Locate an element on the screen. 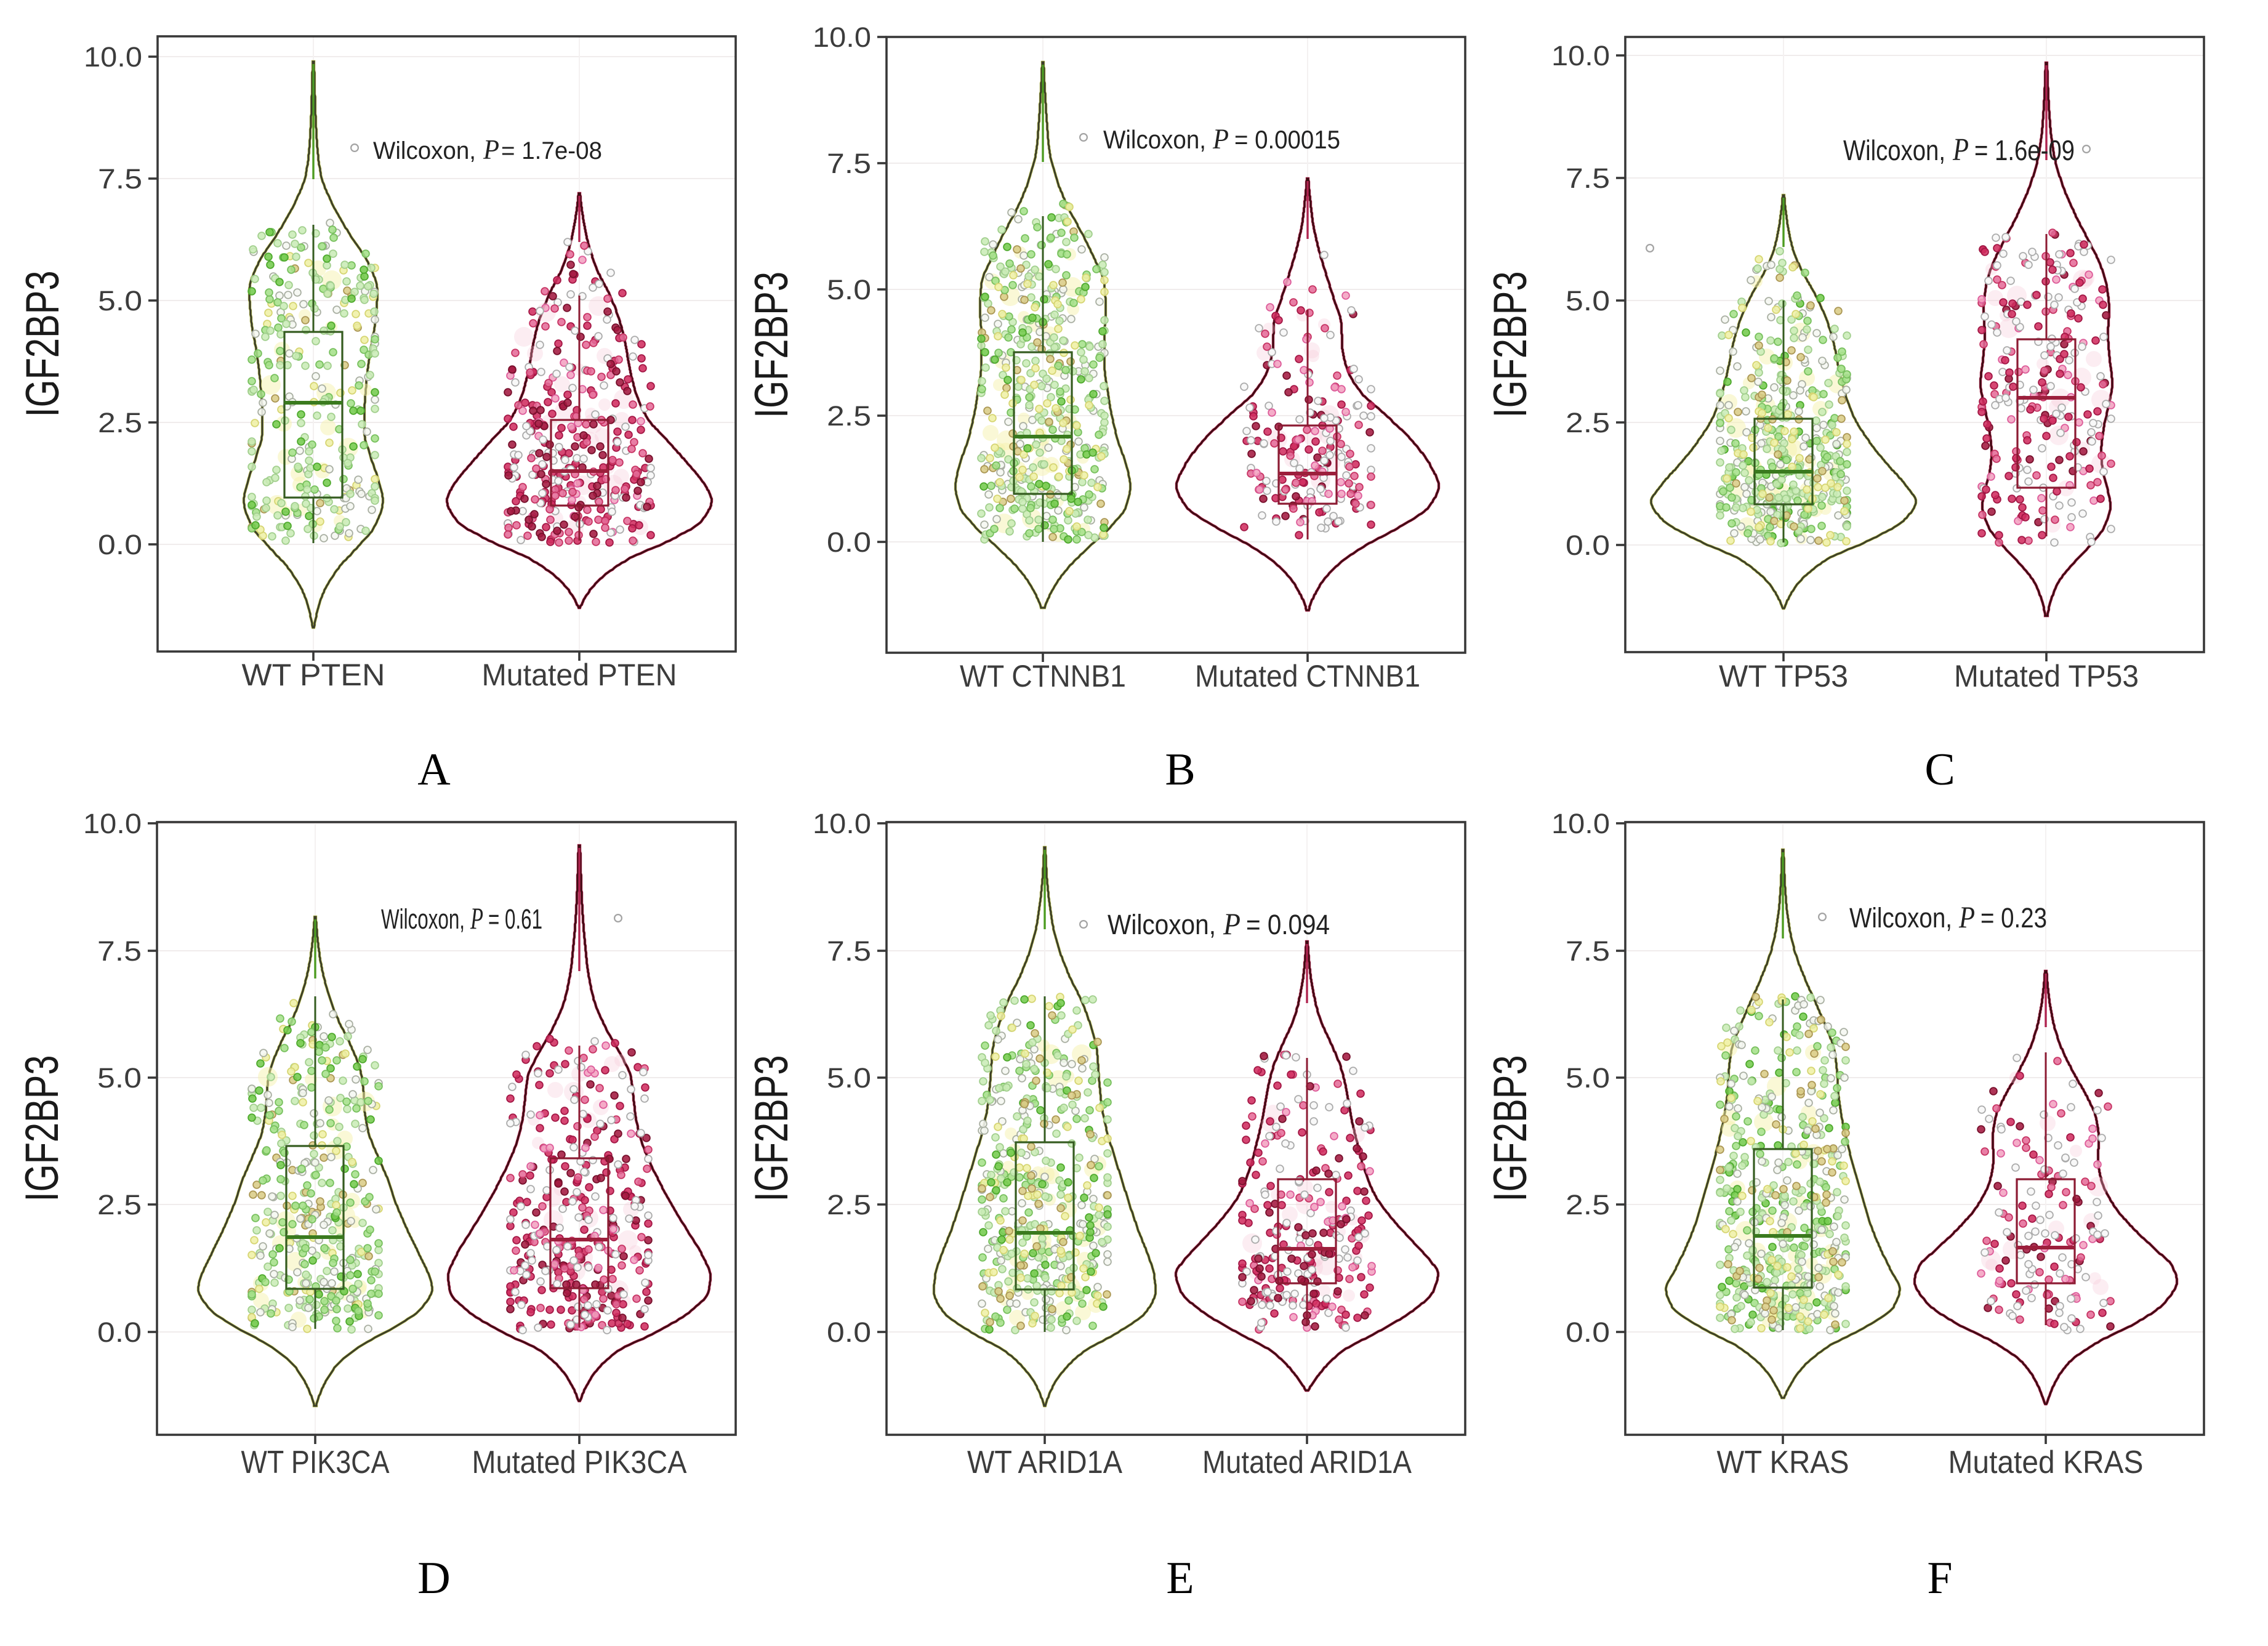  svg-text: Mutated CTNNB1 is located at coordinates (1308, 676).